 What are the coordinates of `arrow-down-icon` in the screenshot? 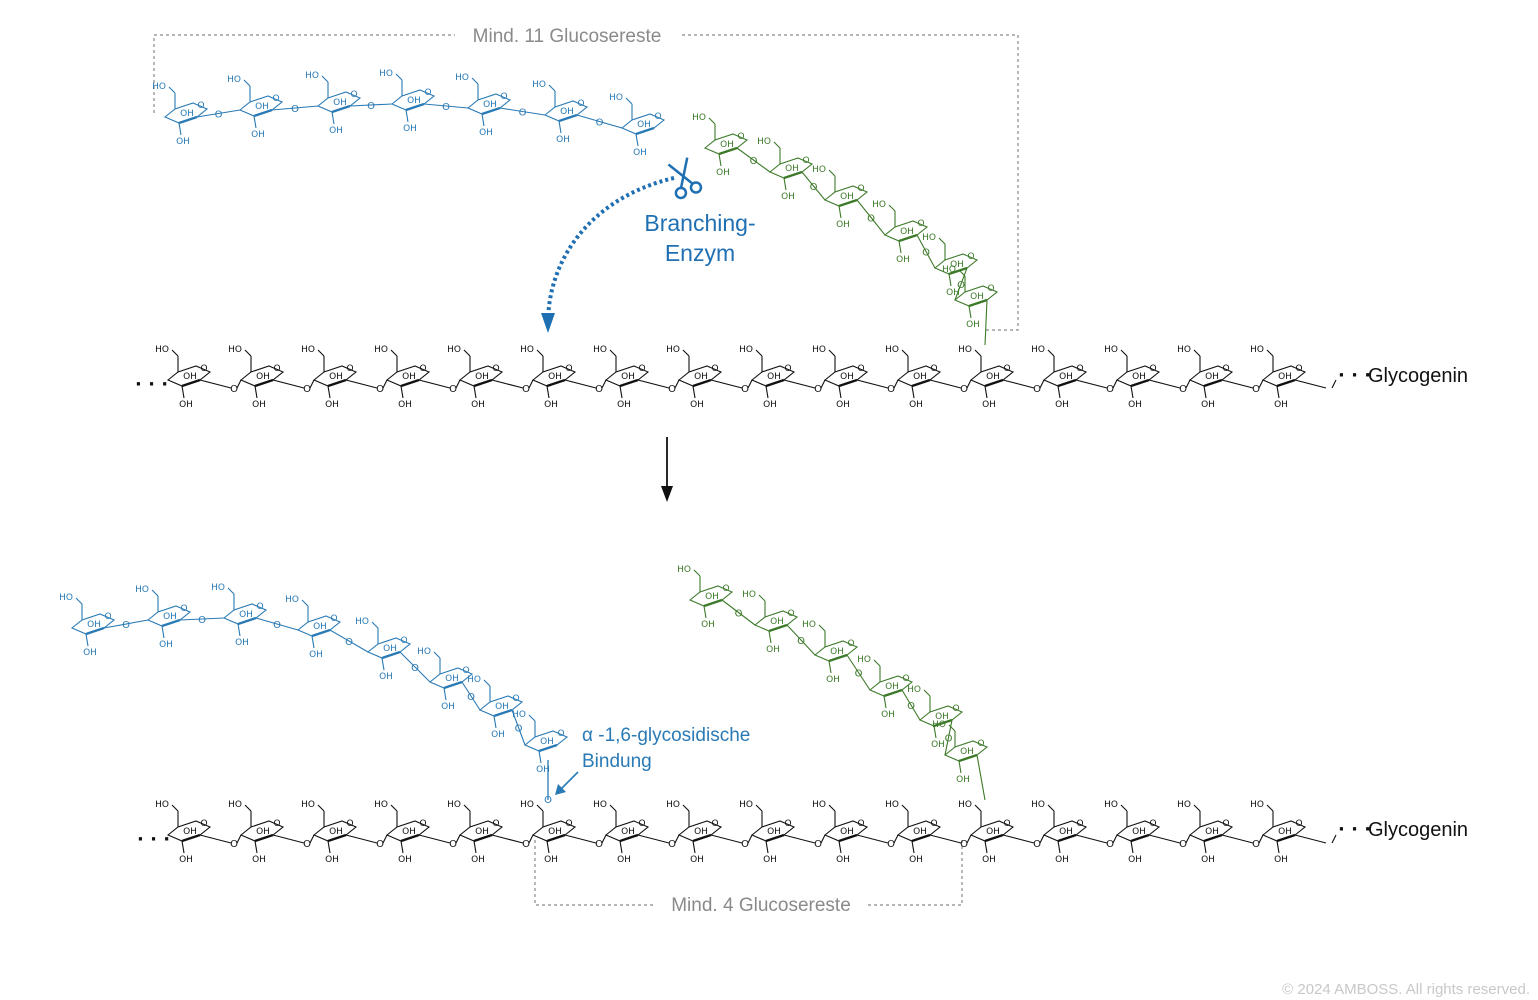 It's located at (667, 469).